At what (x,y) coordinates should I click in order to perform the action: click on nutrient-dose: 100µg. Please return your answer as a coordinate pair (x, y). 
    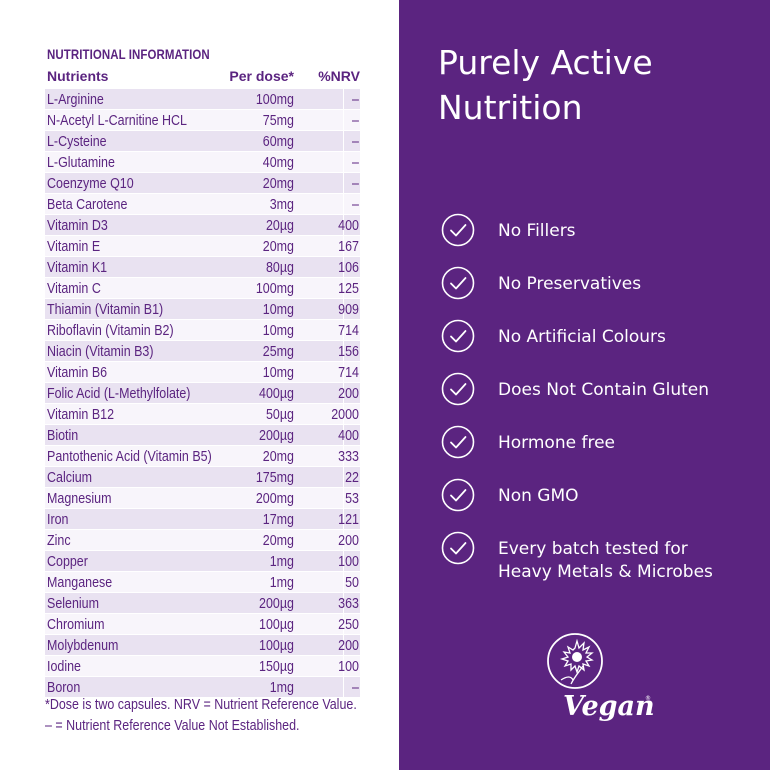
    Looking at the image, I should click on (276, 646).